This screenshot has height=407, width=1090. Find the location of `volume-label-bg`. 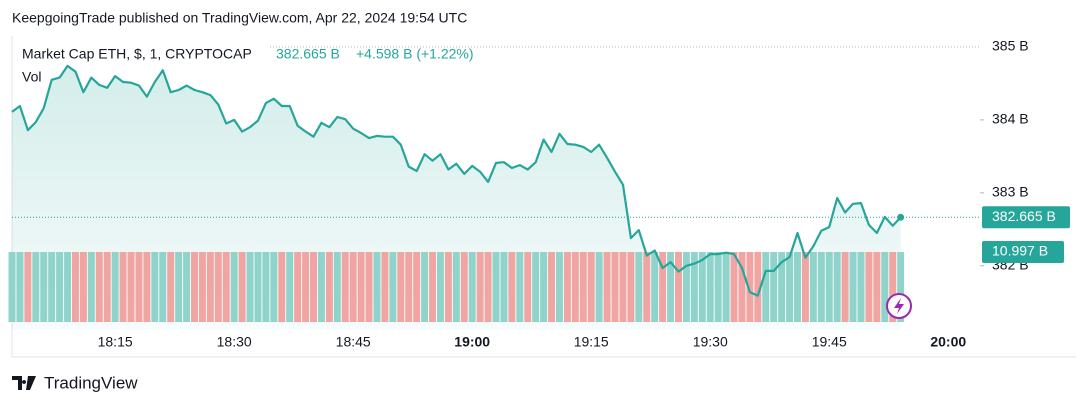

volume-label-bg is located at coordinates (1023, 252).